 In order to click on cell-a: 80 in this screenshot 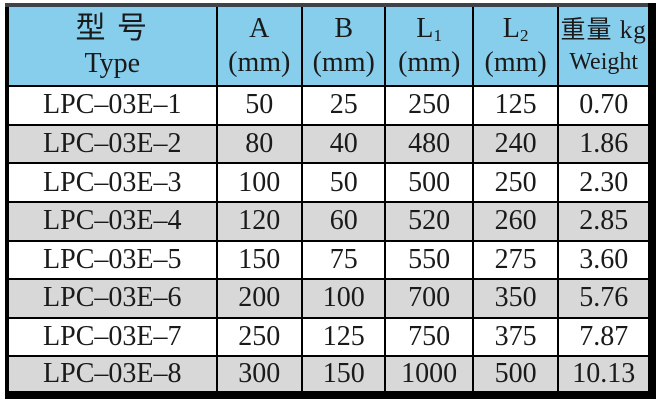, I will do `click(259, 144)`.